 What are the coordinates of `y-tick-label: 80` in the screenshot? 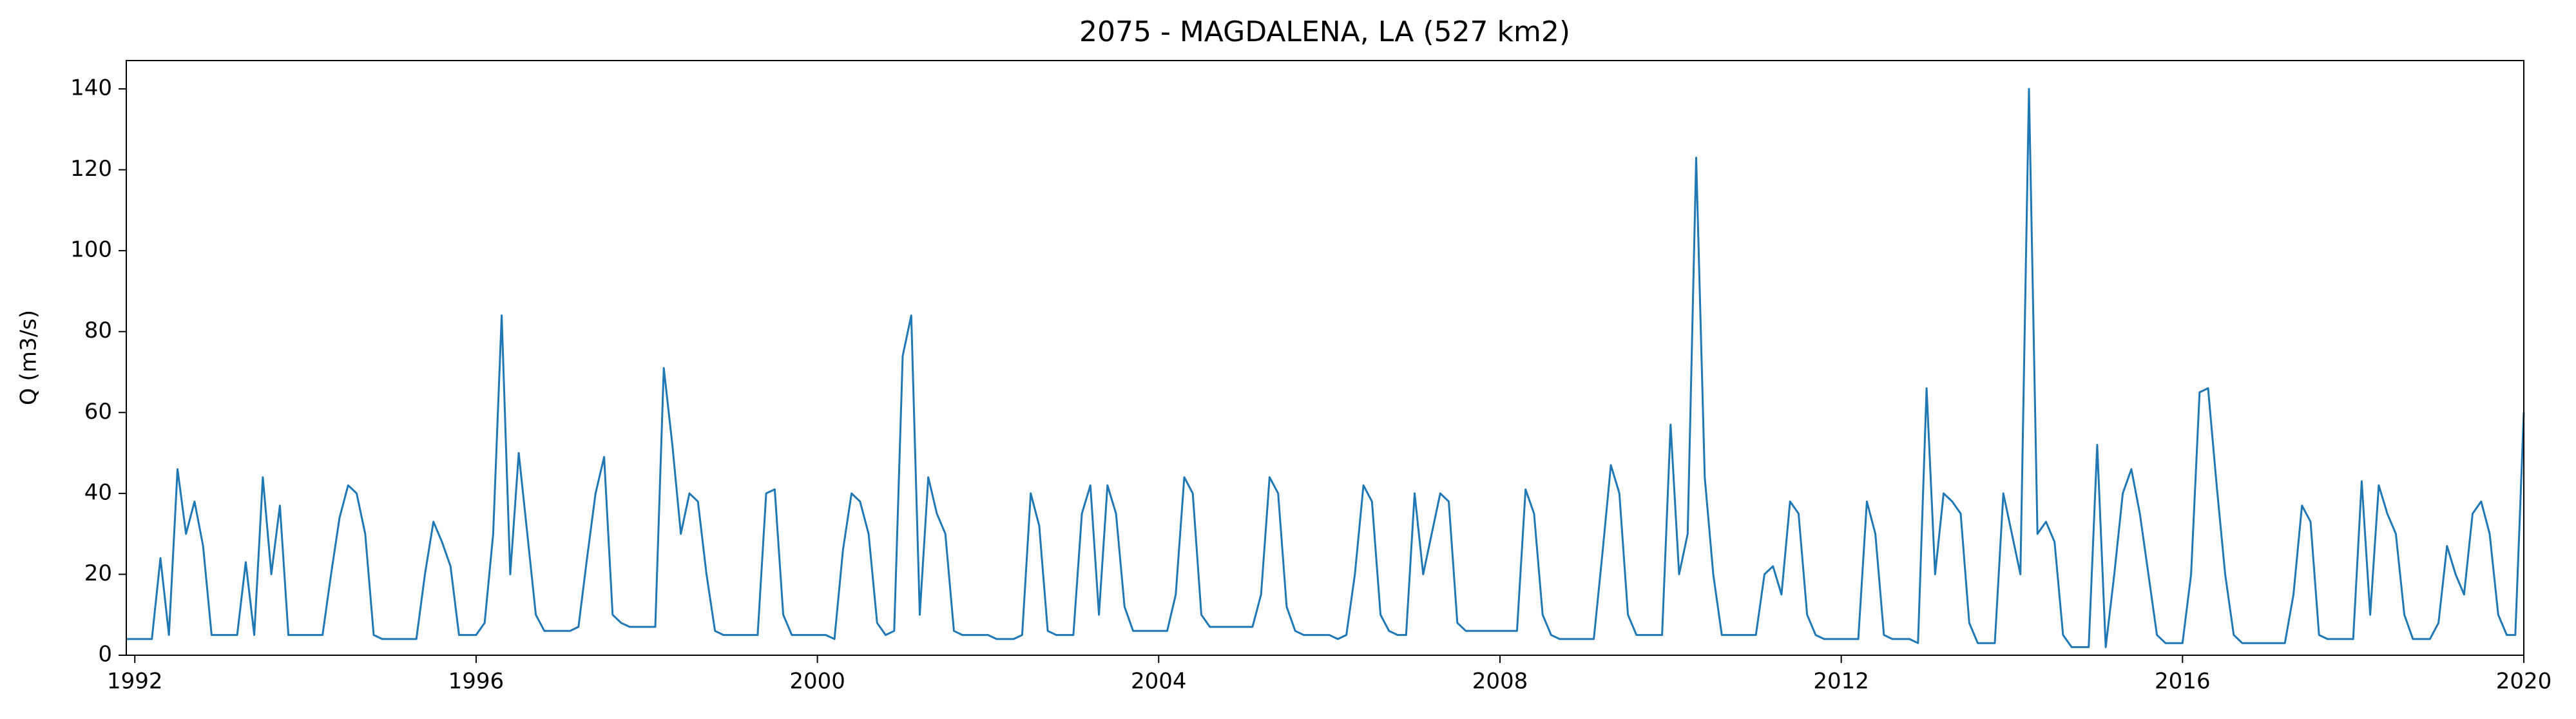 It's located at (98, 330).